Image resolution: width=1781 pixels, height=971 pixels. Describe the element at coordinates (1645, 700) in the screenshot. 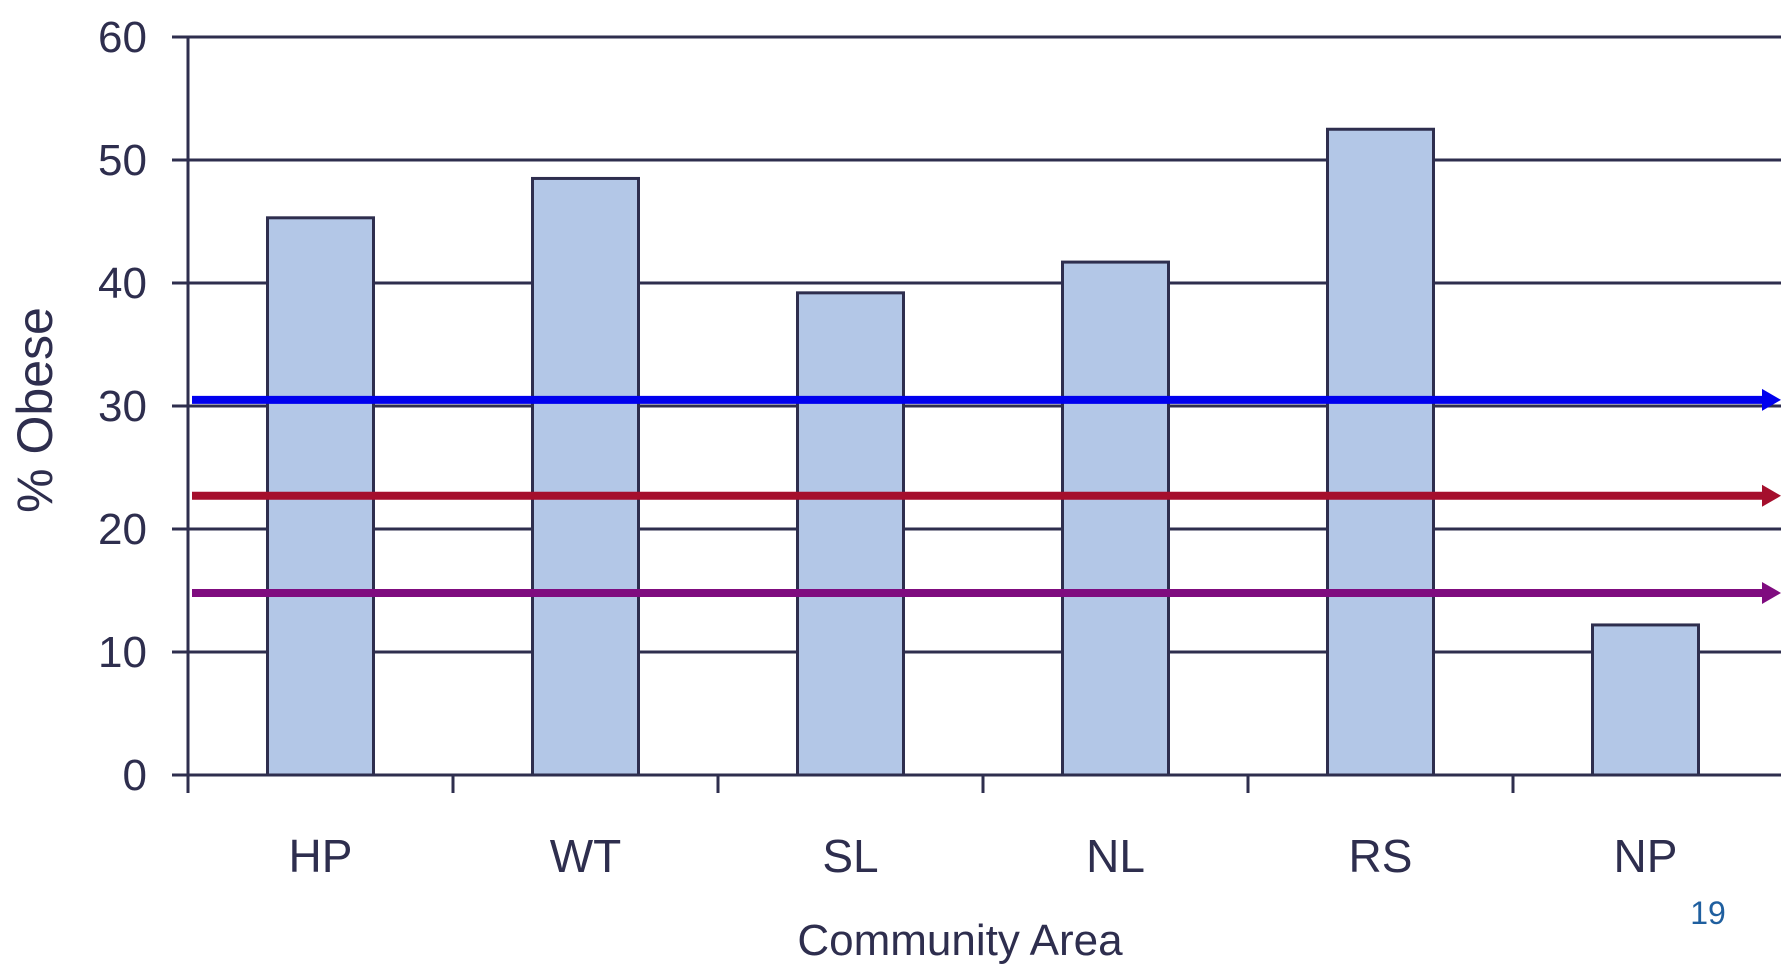

I see `bar-np` at that location.